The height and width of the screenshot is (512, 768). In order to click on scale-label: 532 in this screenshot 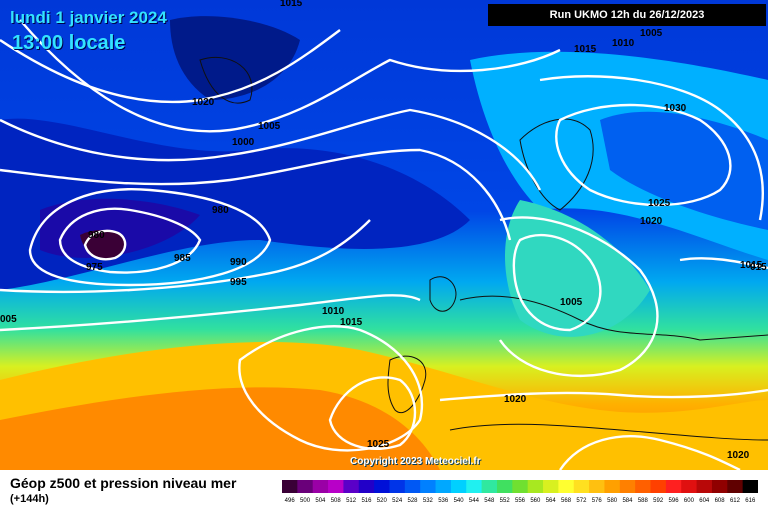, I will do `click(428, 501)`.